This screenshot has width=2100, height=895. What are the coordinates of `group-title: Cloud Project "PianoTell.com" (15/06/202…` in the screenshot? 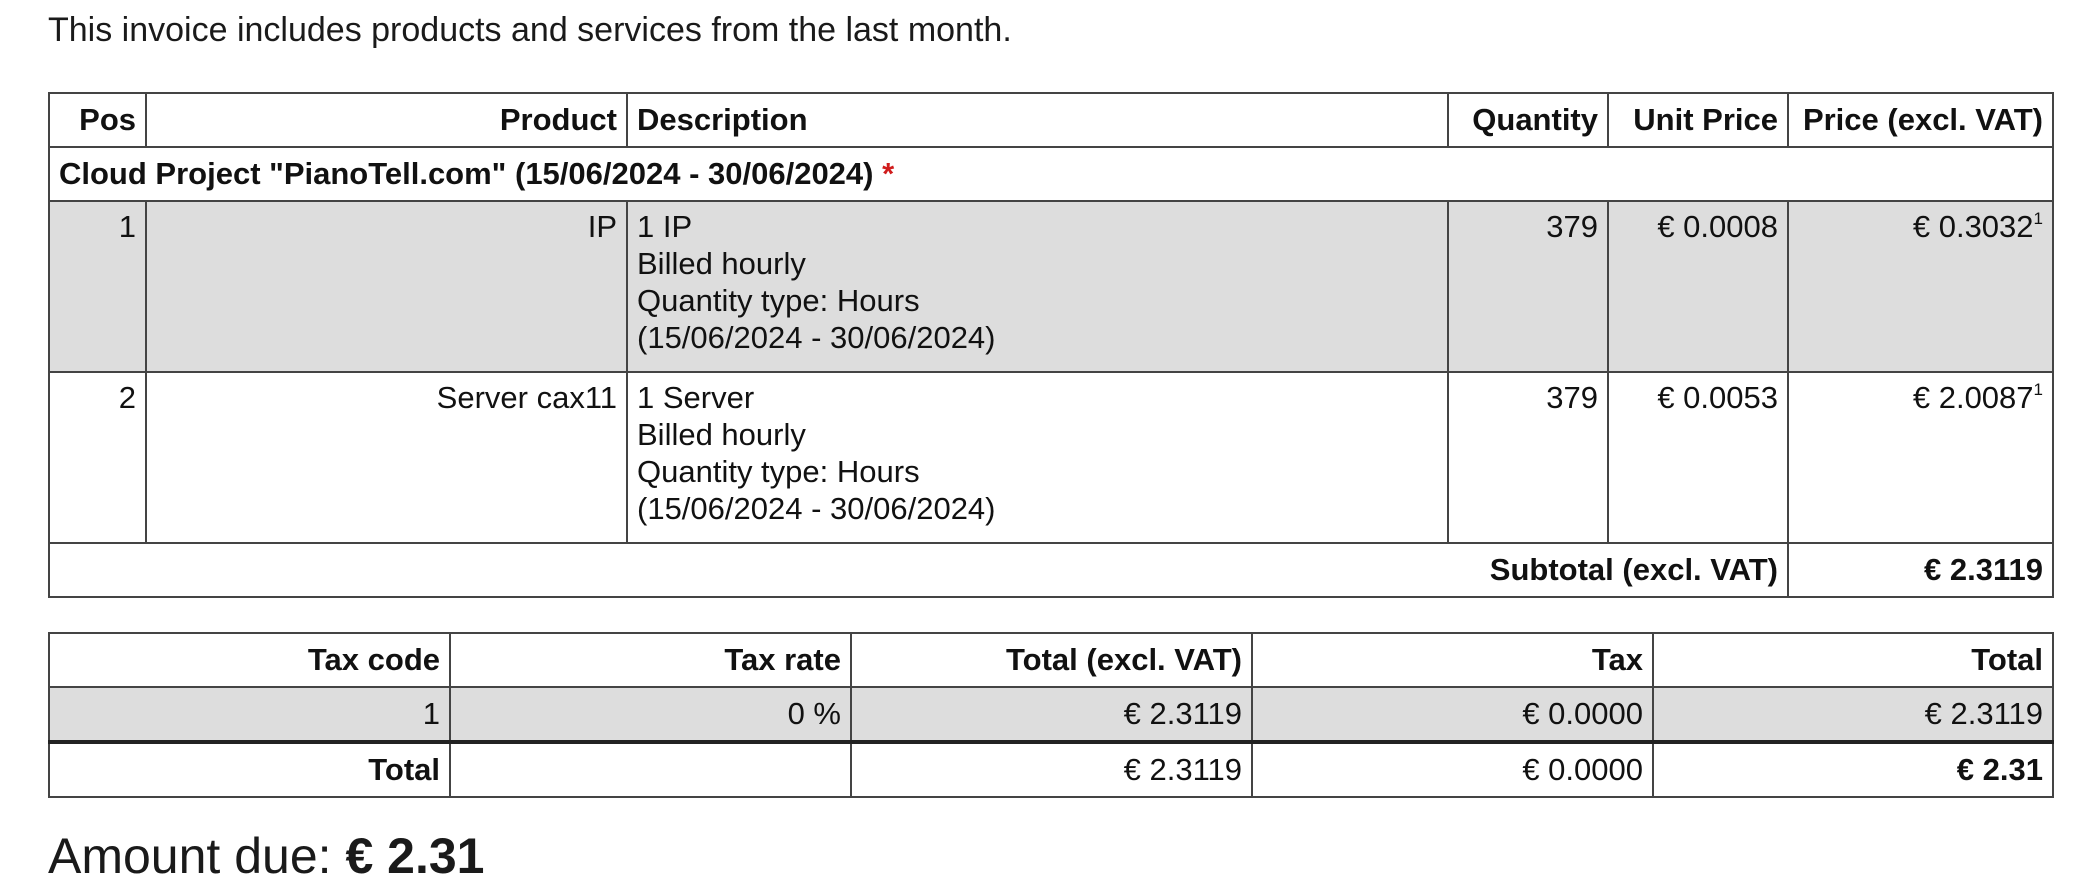 It's located at (466, 173).